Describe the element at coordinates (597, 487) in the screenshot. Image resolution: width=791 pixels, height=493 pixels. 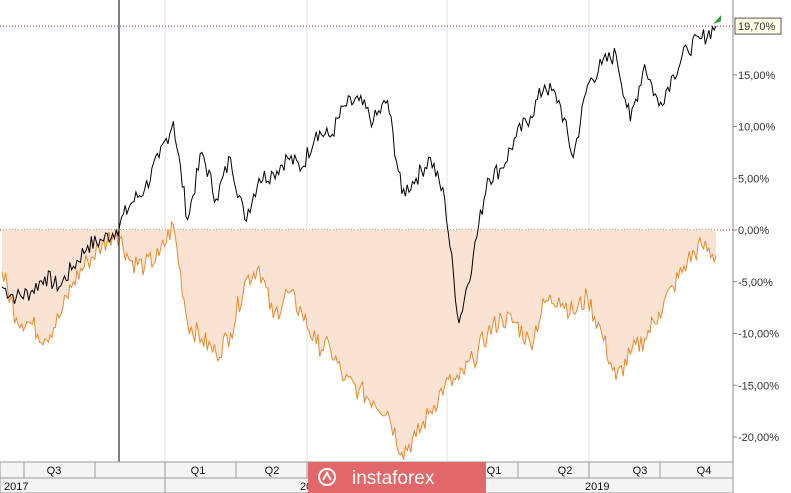
I see `year-label: 2019` at that location.